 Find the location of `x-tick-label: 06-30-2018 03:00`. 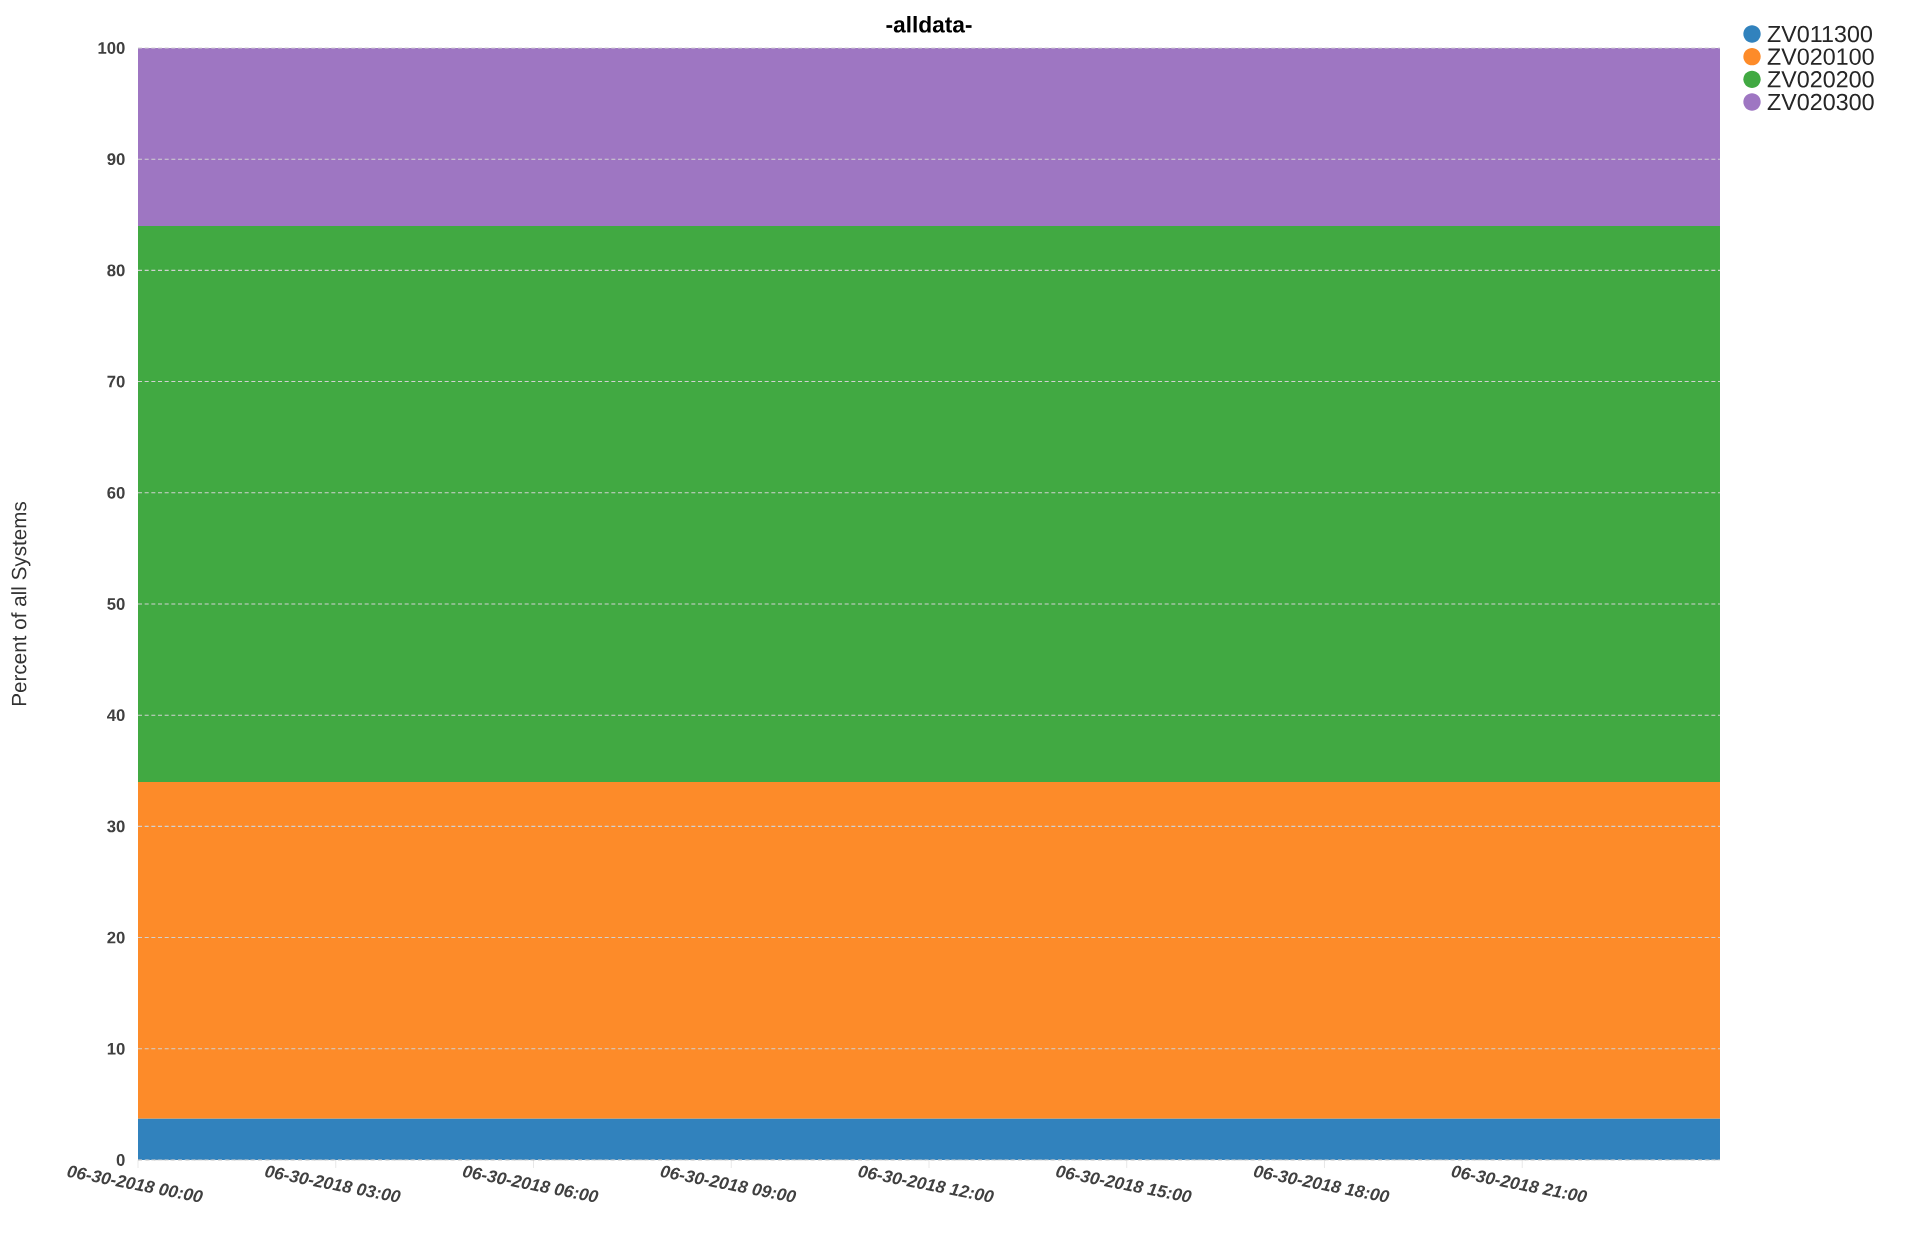

x-tick-label: 06-30-2018 03:00 is located at coordinates (333, 1184).